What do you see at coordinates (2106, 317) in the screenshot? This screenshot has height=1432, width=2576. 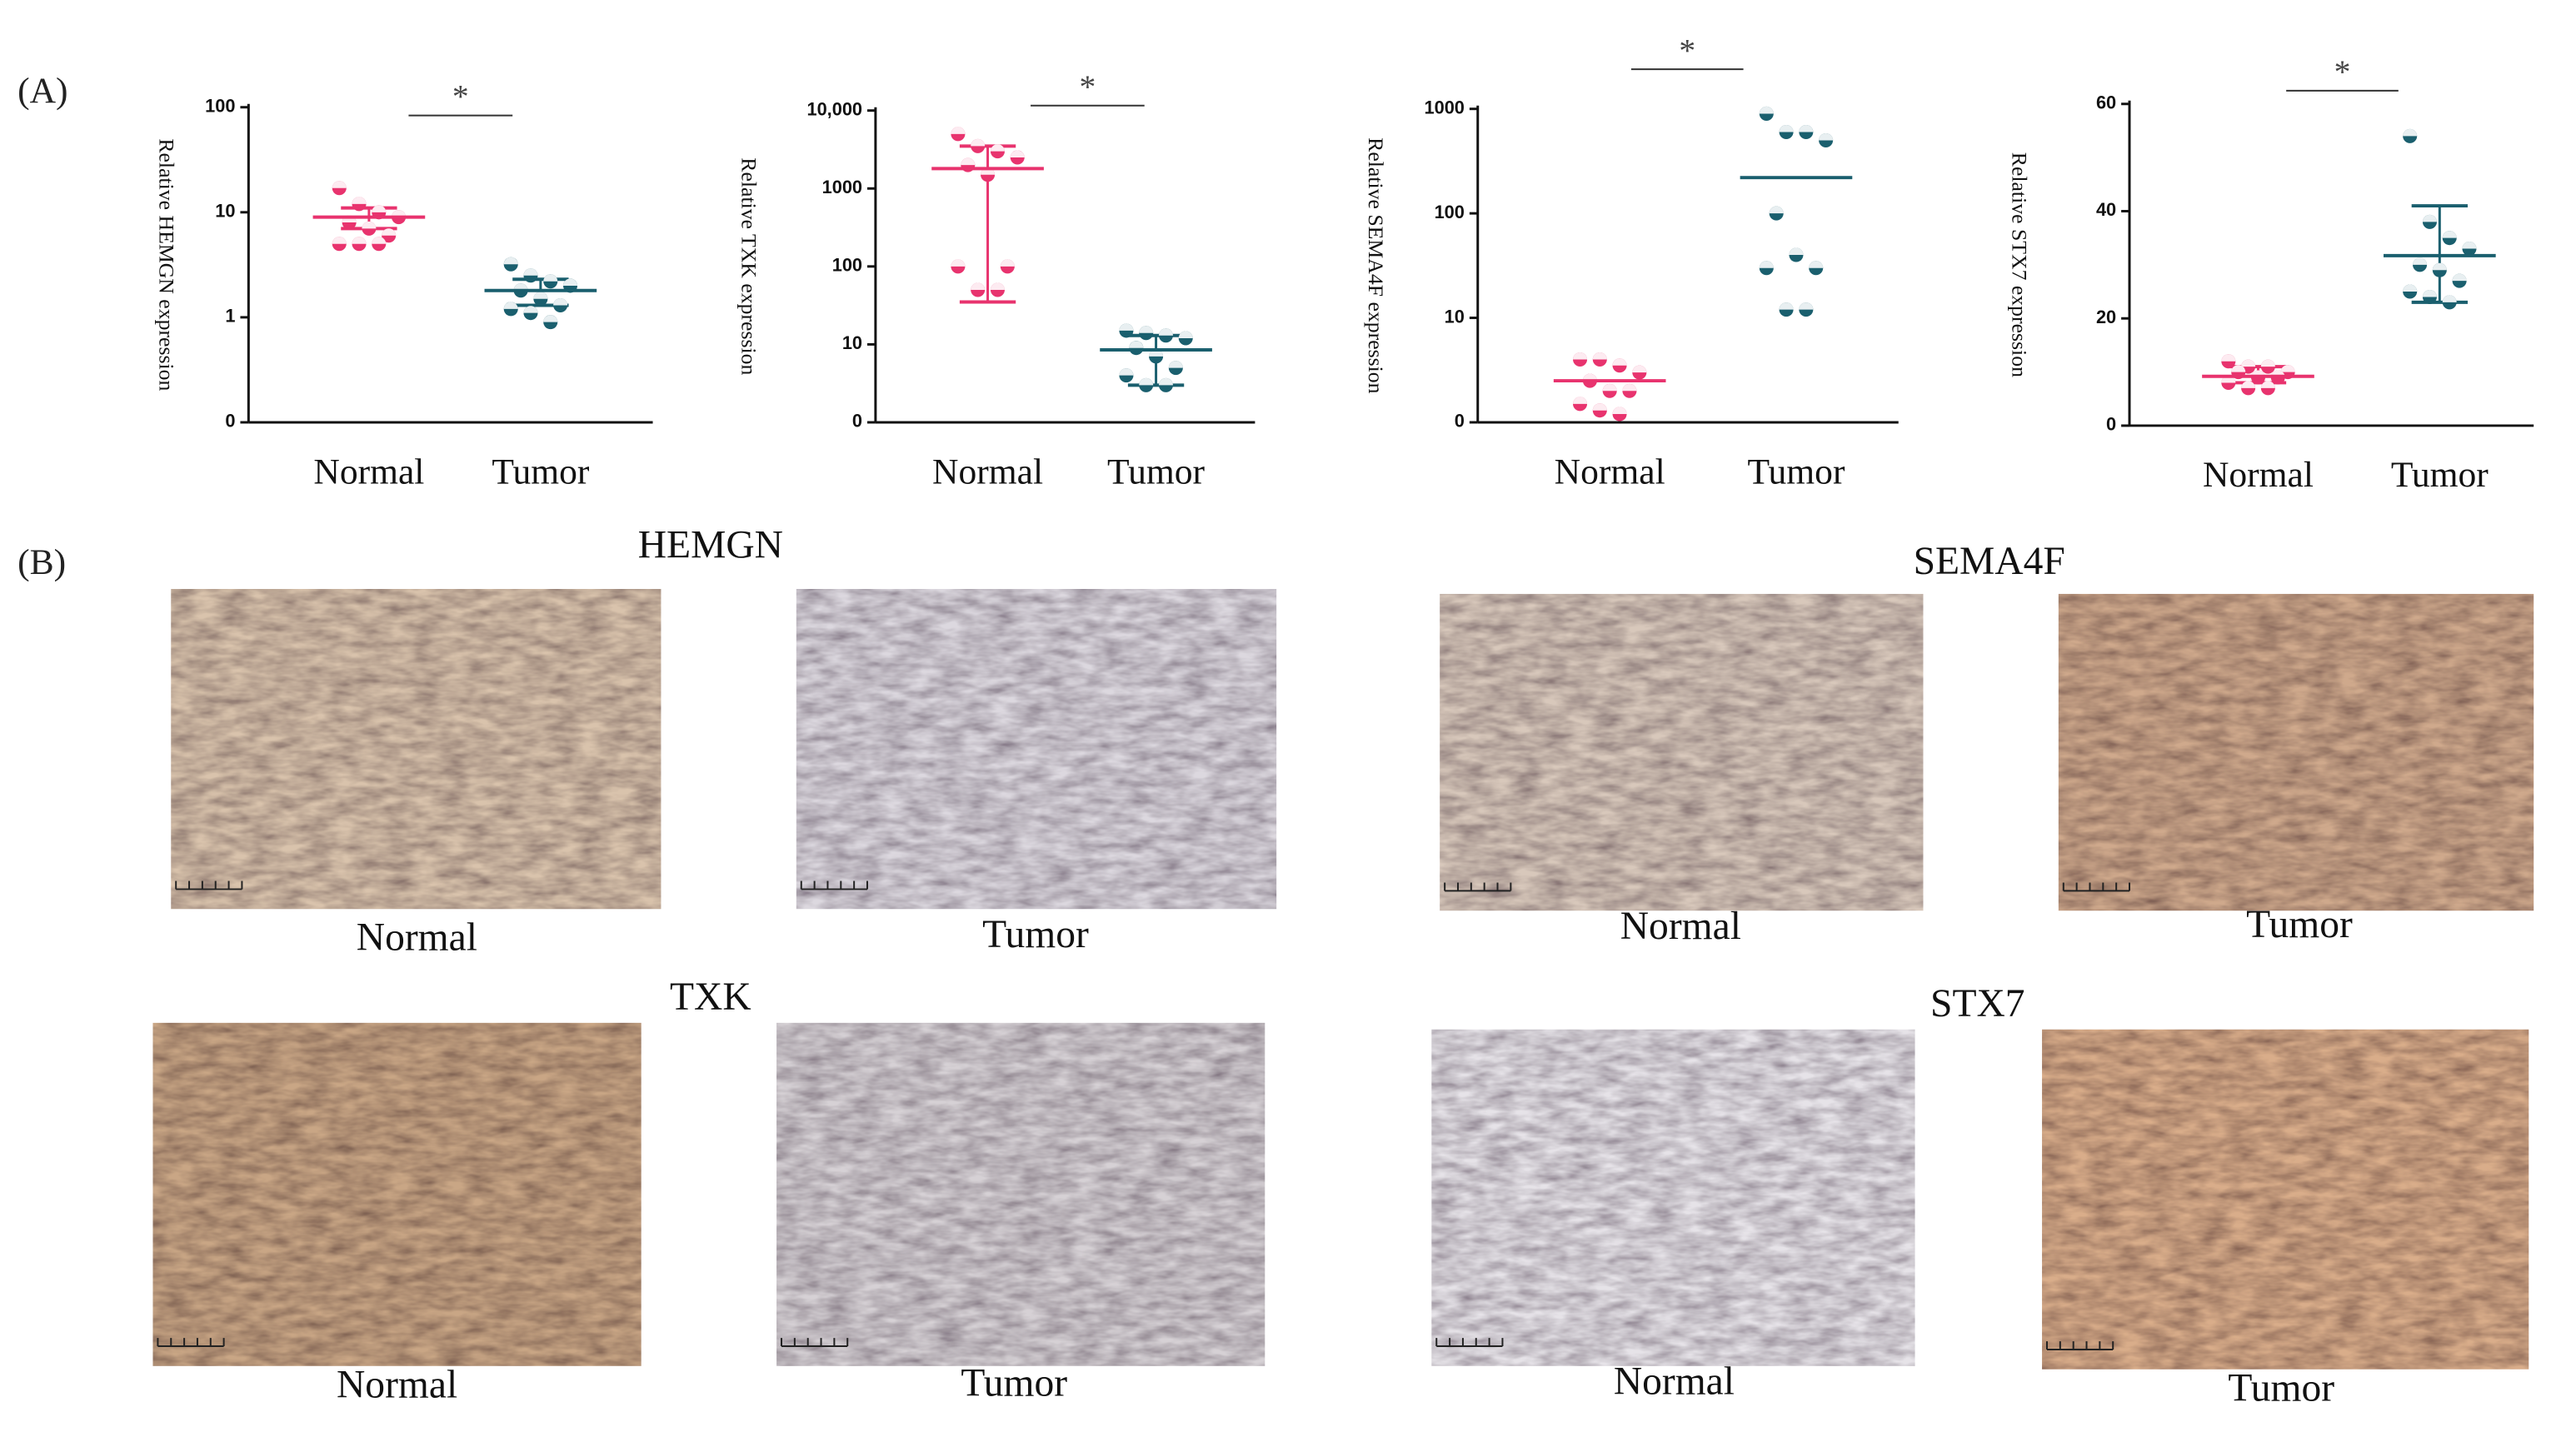 I see `y-tick-label: 20` at bounding box center [2106, 317].